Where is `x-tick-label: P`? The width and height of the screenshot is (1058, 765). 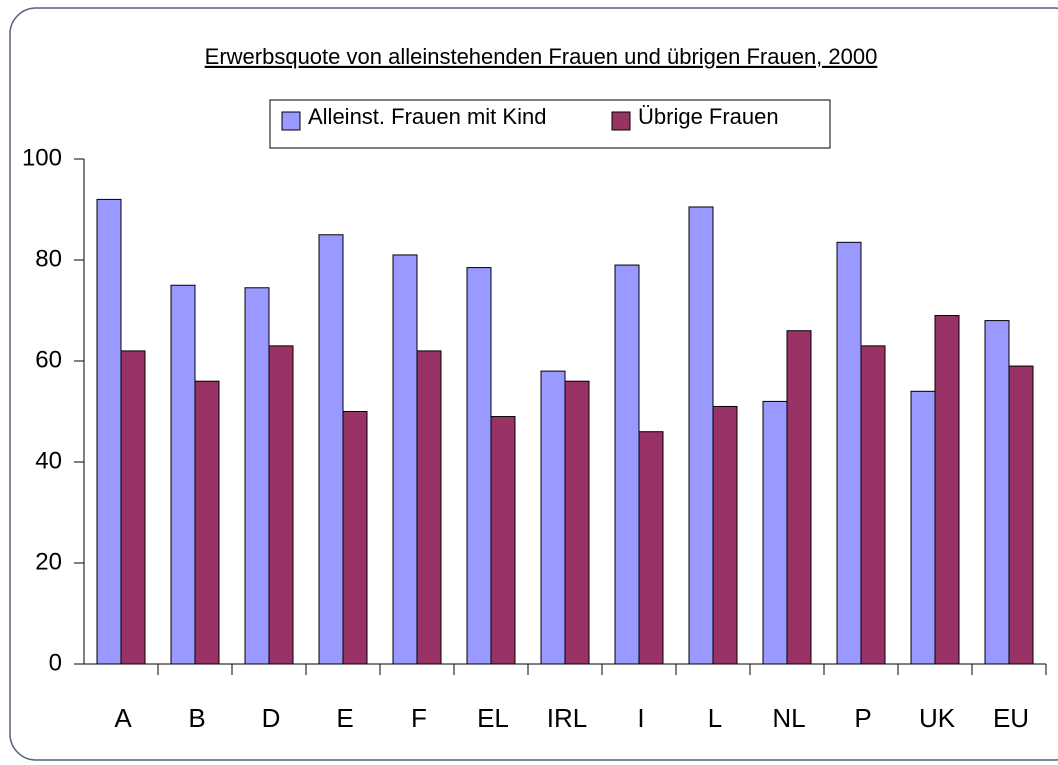
x-tick-label: P is located at coordinates (862, 718).